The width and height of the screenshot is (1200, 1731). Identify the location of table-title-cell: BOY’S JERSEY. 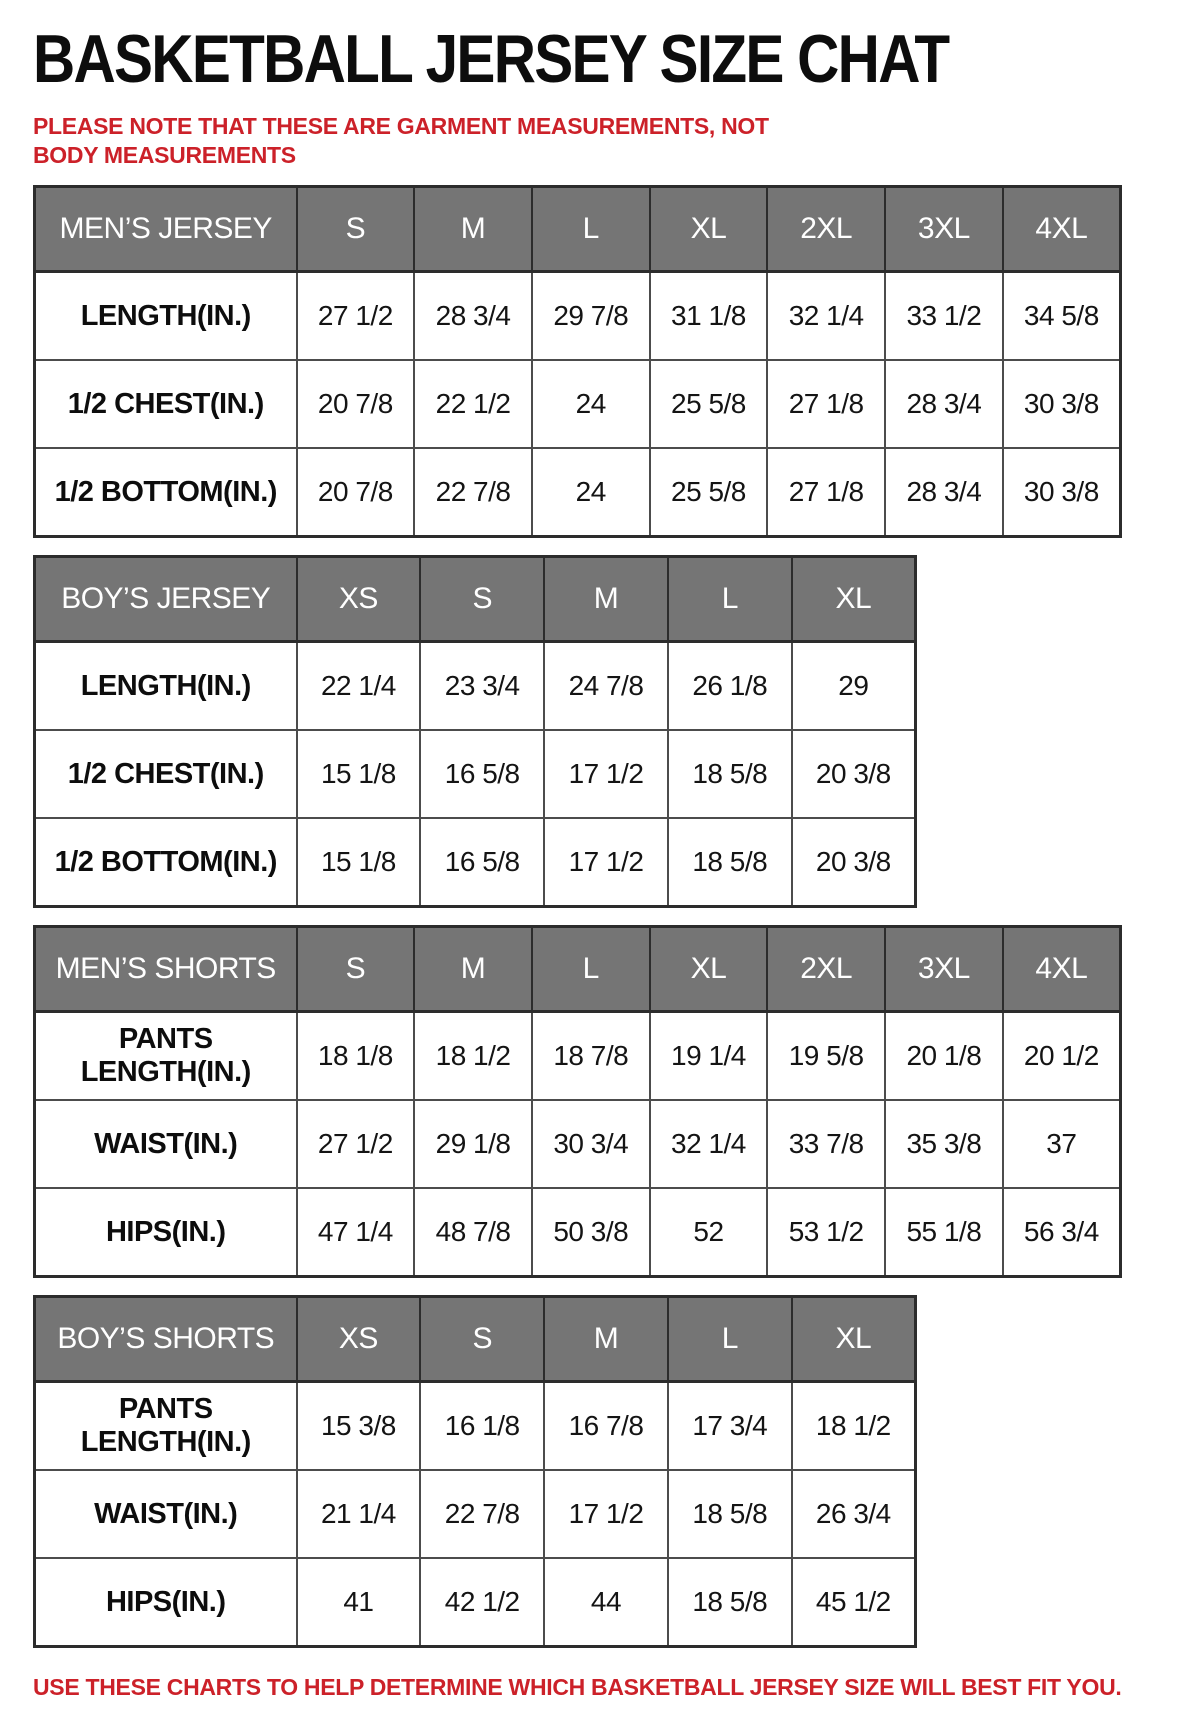
(165, 599).